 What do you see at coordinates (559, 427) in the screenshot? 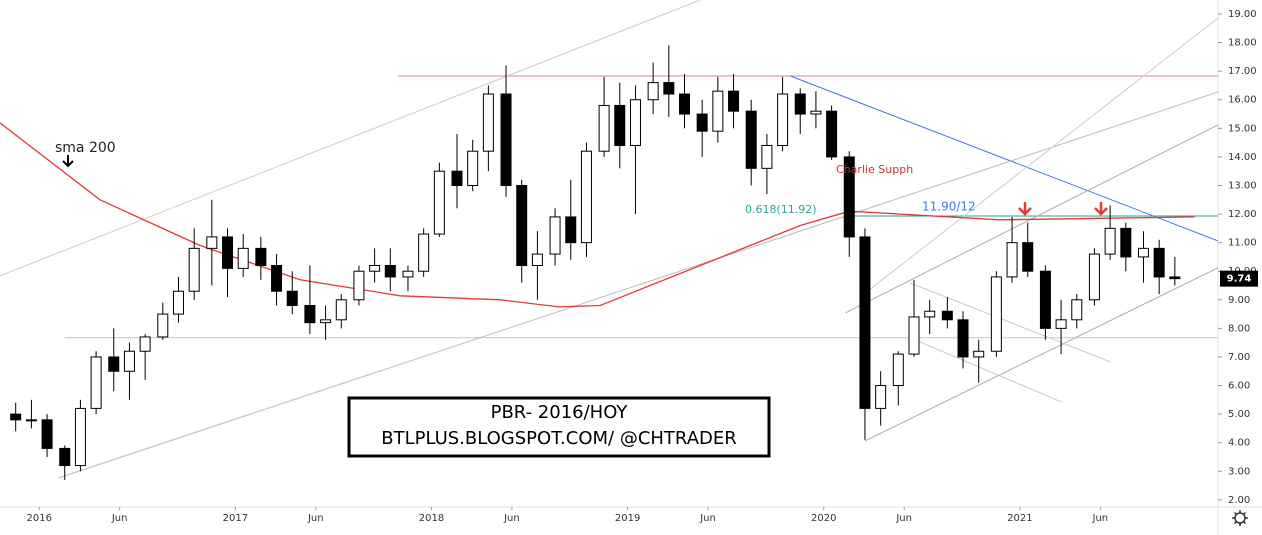
I see `title-box` at bounding box center [559, 427].